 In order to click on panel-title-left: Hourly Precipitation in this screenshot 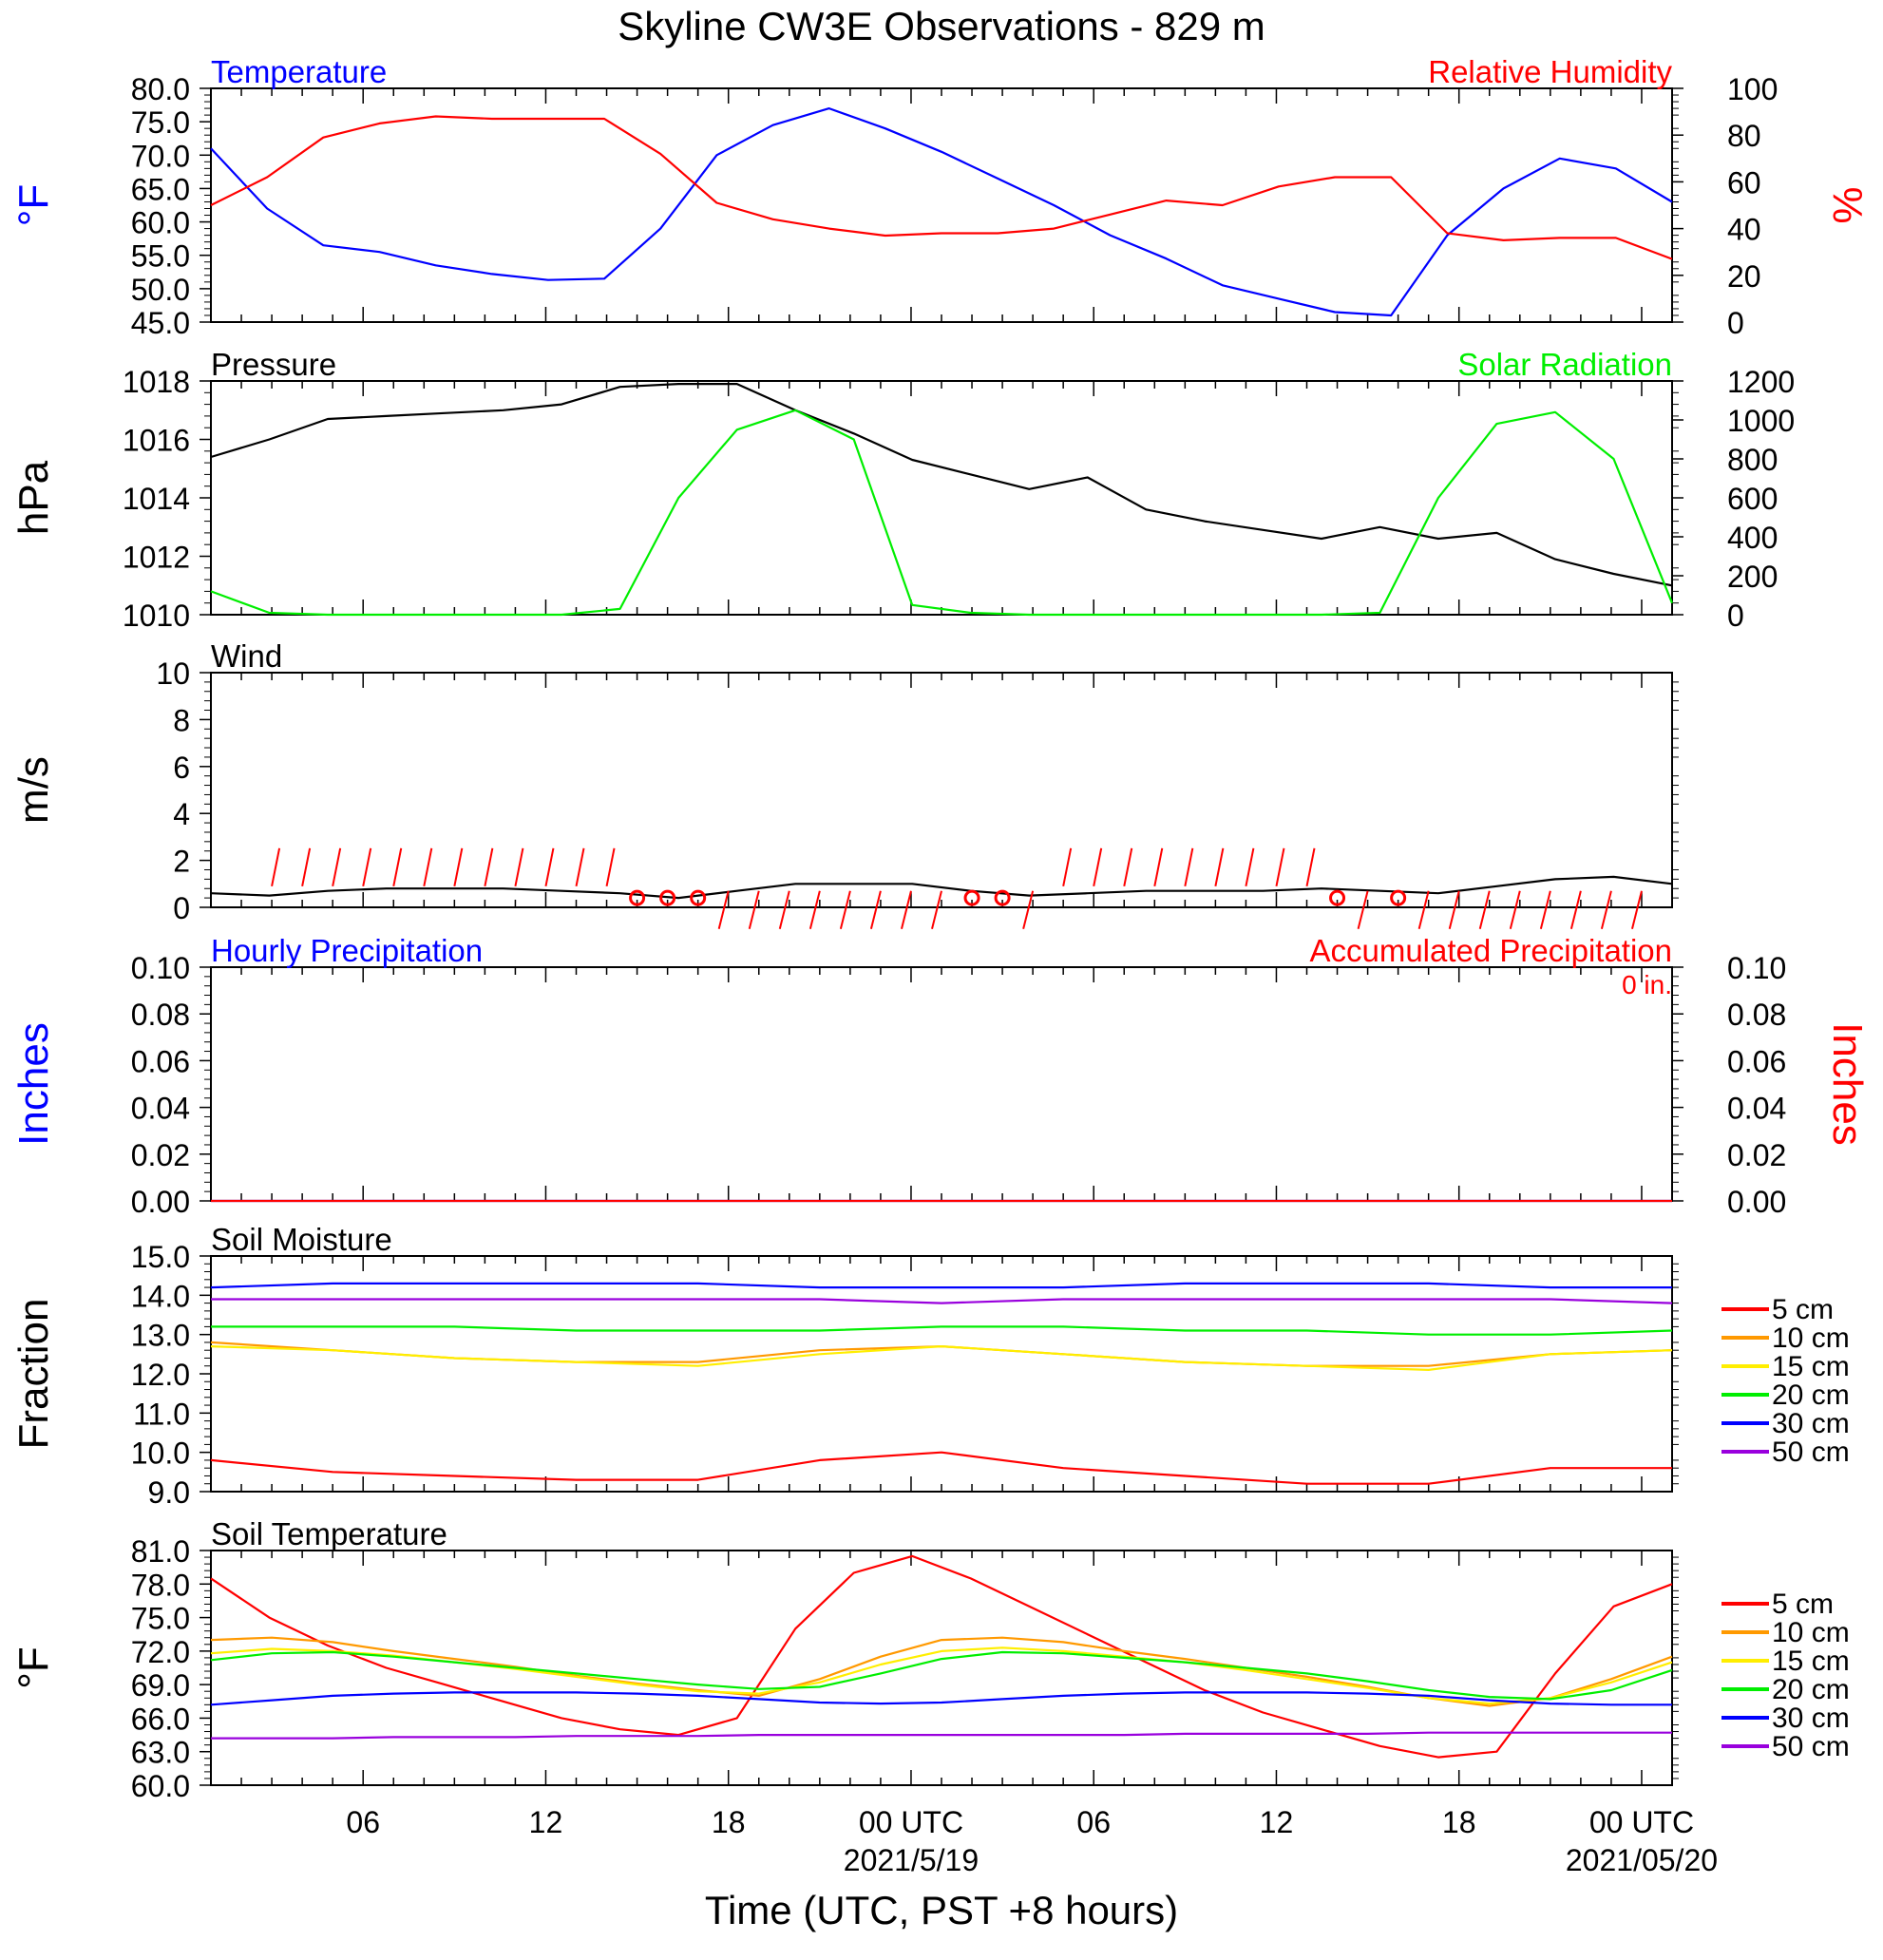, I will do `click(347, 950)`.